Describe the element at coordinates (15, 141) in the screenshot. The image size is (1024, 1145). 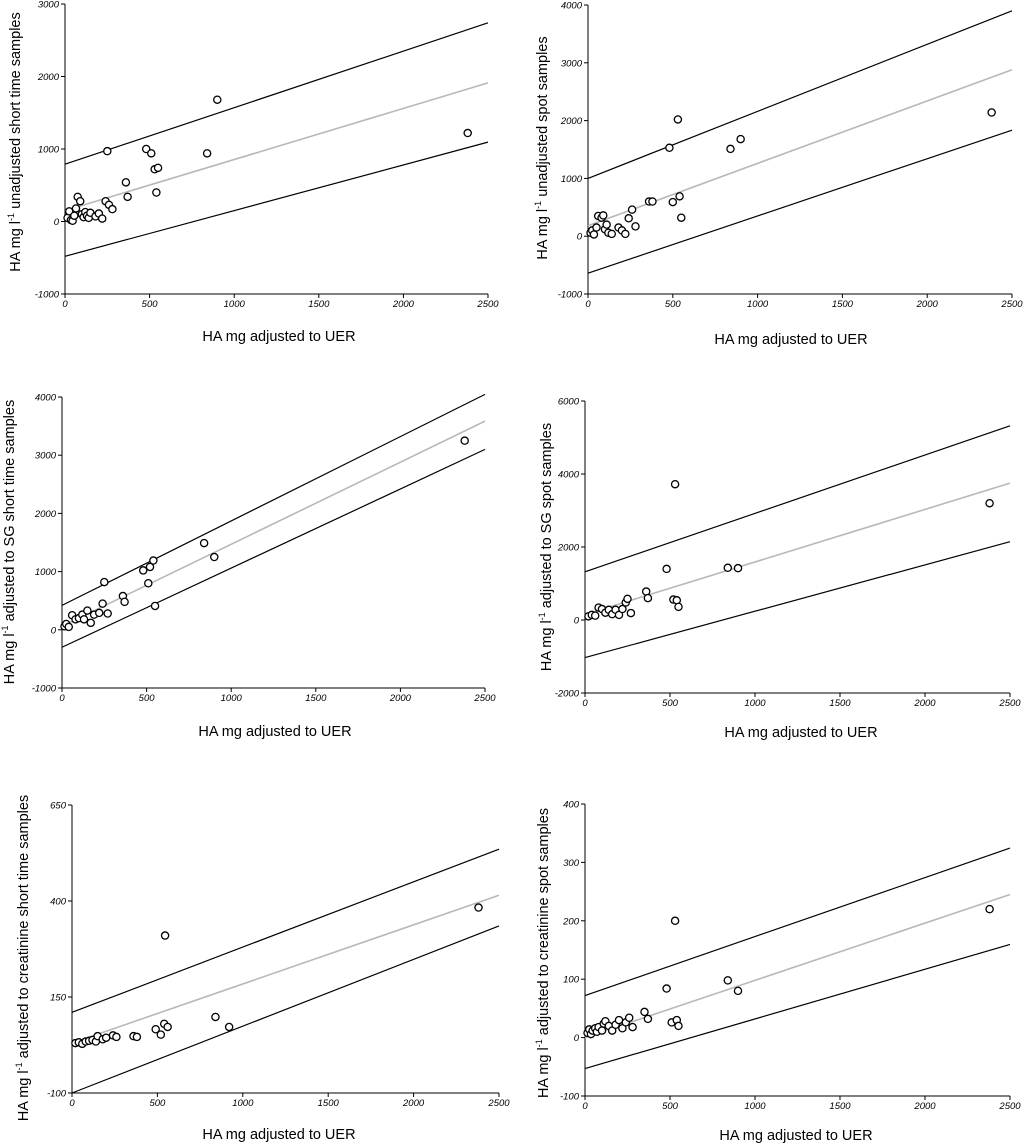
I see `y-axis-label: HA mg l-1 unadjusted short time samples` at that location.